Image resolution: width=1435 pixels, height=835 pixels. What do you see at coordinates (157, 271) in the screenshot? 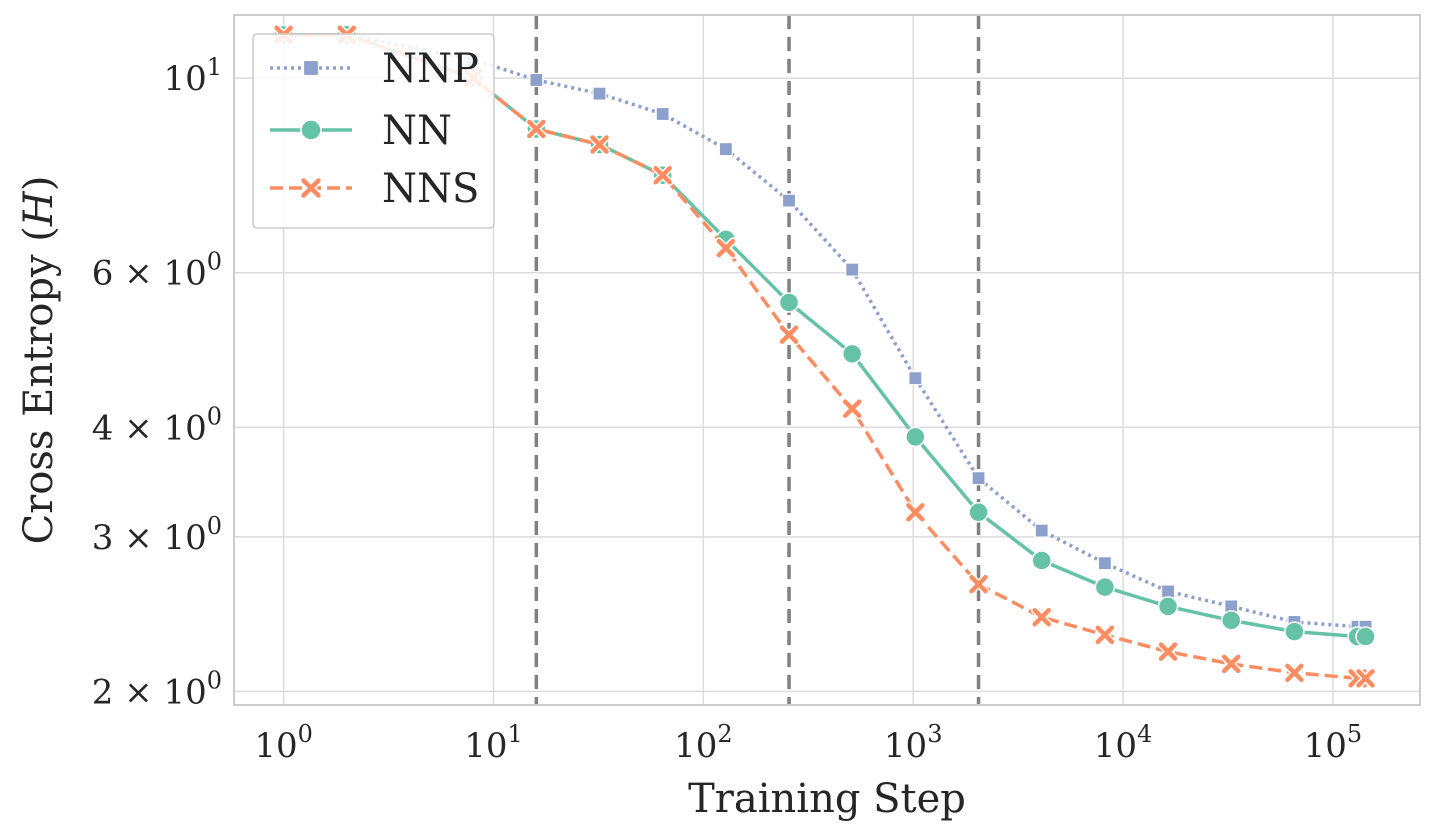
I see `y-tick-label: 6 × 100` at bounding box center [157, 271].